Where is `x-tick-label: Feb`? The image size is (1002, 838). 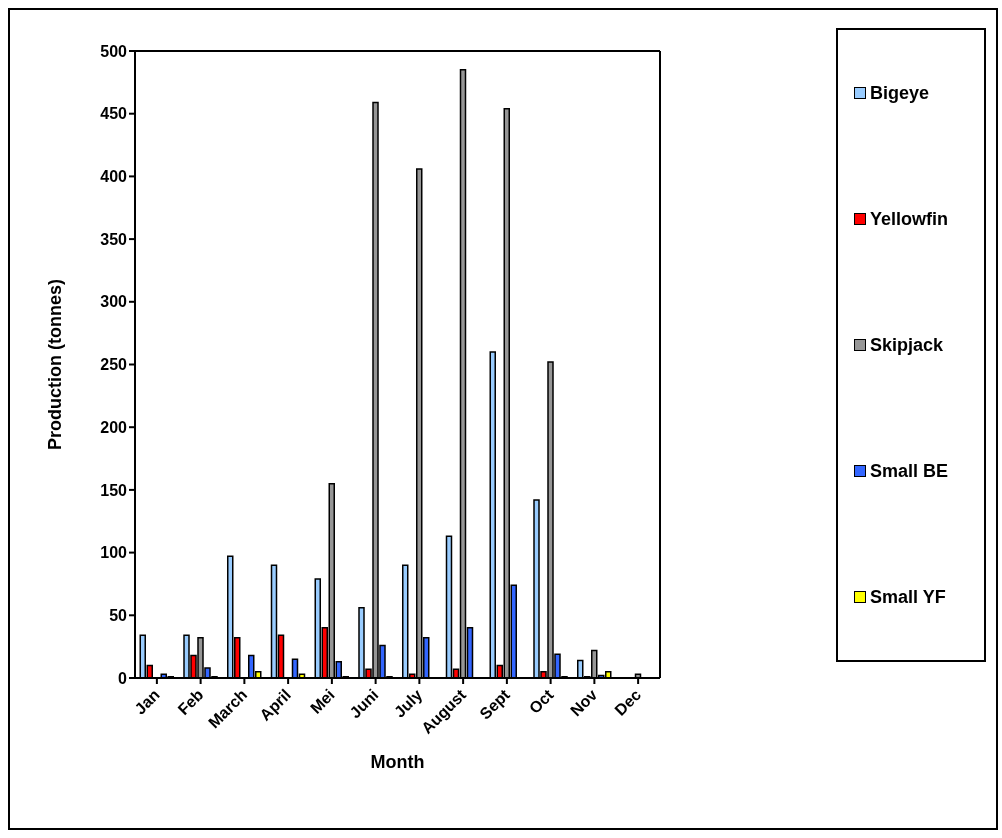 x-tick-label: Feb is located at coordinates (190, 702).